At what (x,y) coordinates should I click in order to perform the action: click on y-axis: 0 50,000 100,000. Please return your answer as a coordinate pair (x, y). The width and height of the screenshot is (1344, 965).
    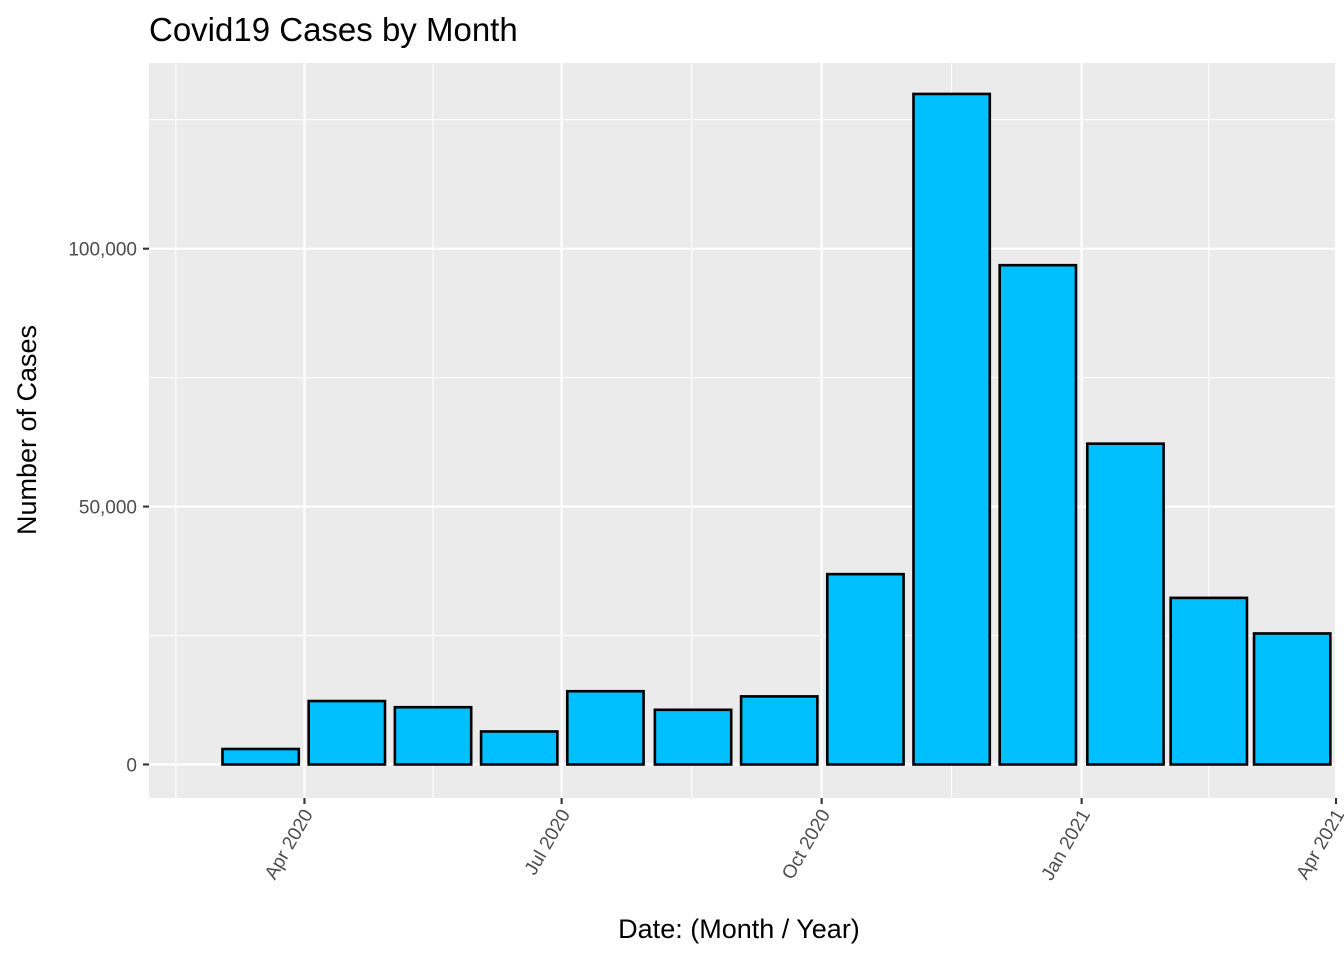
    Looking at the image, I should click on (108, 508).